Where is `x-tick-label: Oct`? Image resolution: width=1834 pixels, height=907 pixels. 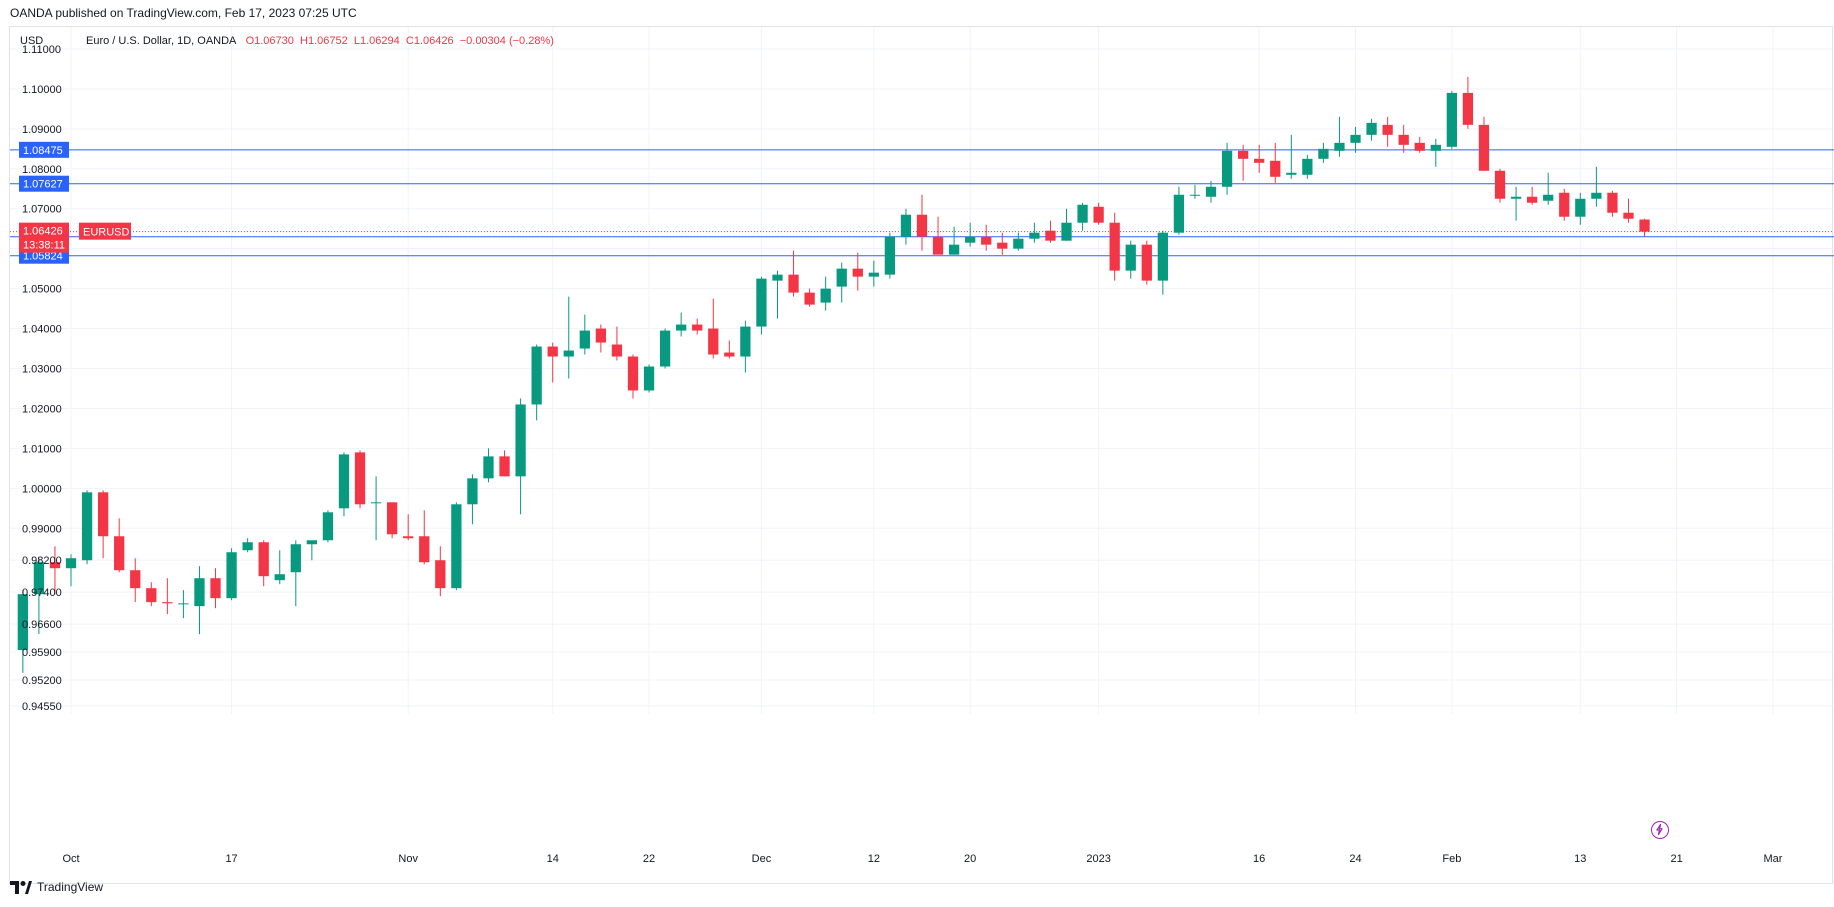 x-tick-label: Oct is located at coordinates (70, 859).